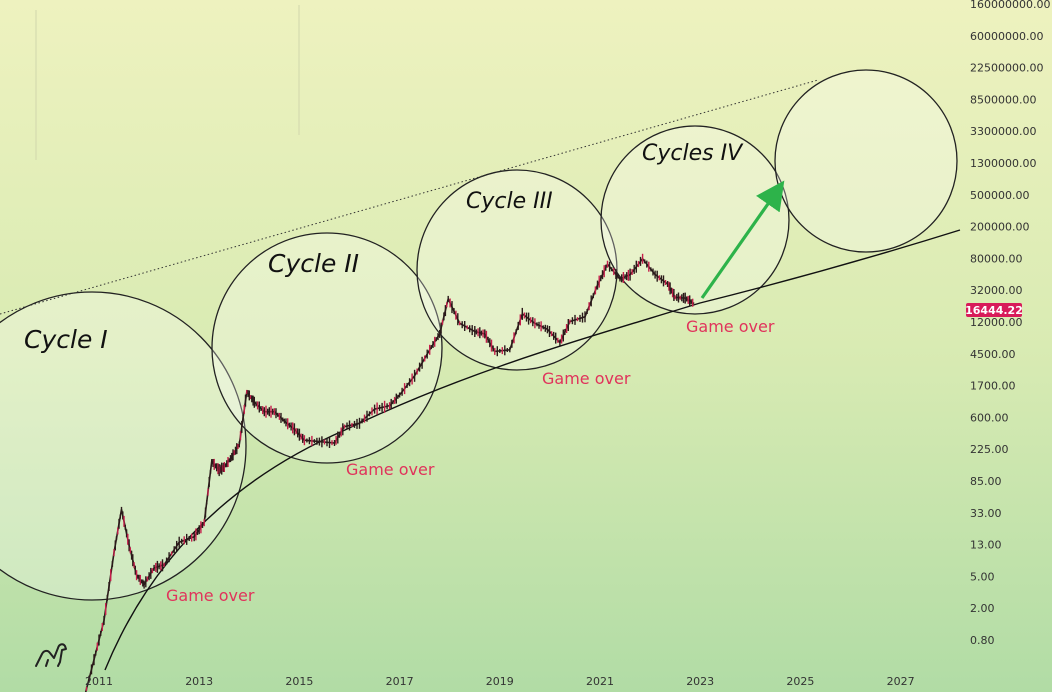 This screenshot has height=692, width=1052. Describe the element at coordinates (693, 153) in the screenshot. I see `cycle-label-4: Cycles IV` at that location.